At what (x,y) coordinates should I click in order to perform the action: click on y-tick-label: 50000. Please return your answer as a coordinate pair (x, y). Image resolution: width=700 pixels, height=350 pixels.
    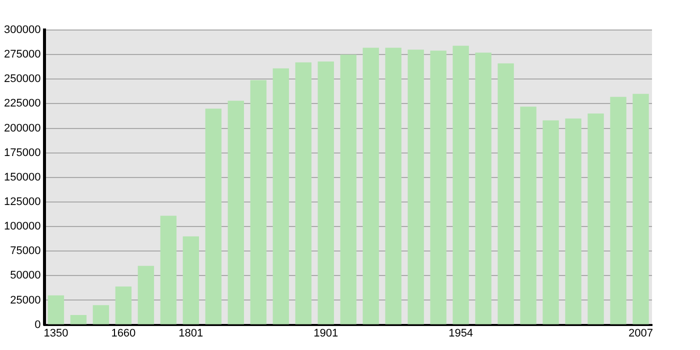
    Looking at the image, I should click on (25, 276).